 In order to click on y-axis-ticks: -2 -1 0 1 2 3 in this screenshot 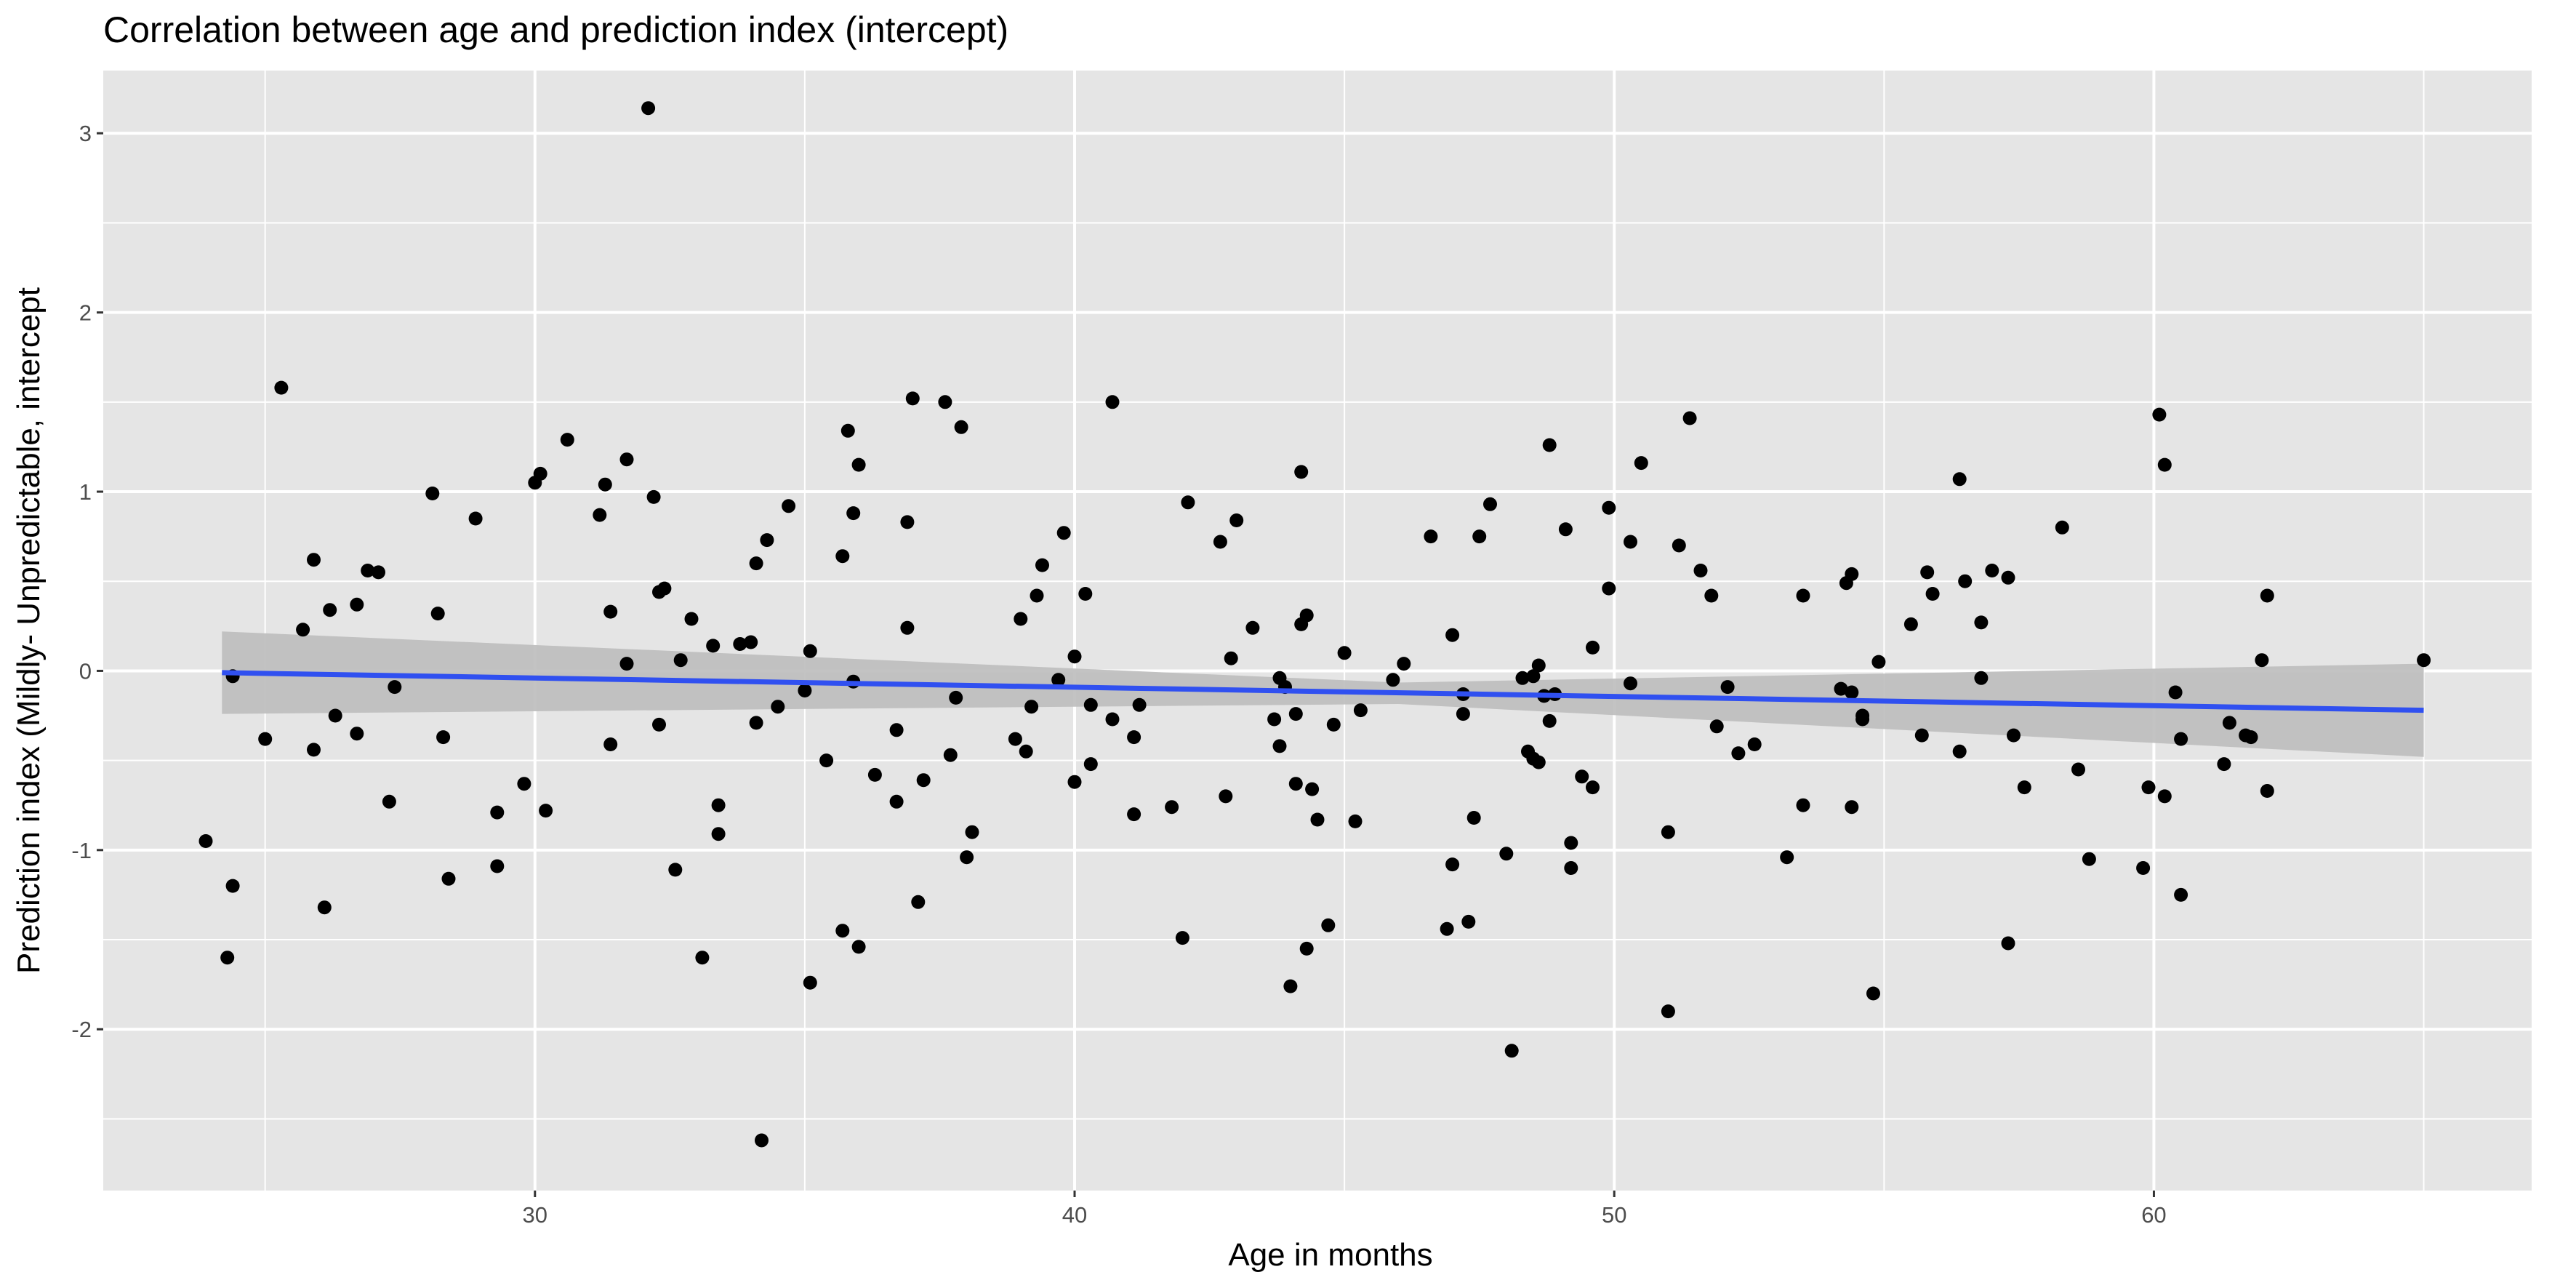, I will do `click(87, 581)`.